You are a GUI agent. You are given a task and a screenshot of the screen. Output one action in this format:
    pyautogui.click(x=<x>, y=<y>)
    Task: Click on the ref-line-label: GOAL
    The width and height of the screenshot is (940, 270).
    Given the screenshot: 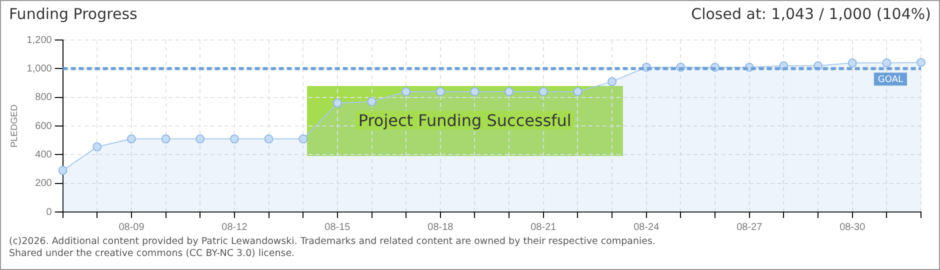 What is the action you would take?
    pyautogui.click(x=891, y=80)
    